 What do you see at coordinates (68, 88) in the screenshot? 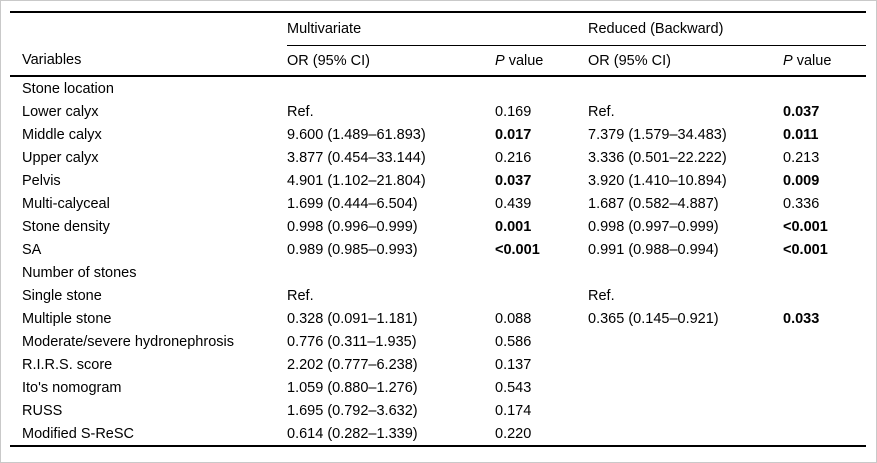
I see `variable-label: Stone location` at bounding box center [68, 88].